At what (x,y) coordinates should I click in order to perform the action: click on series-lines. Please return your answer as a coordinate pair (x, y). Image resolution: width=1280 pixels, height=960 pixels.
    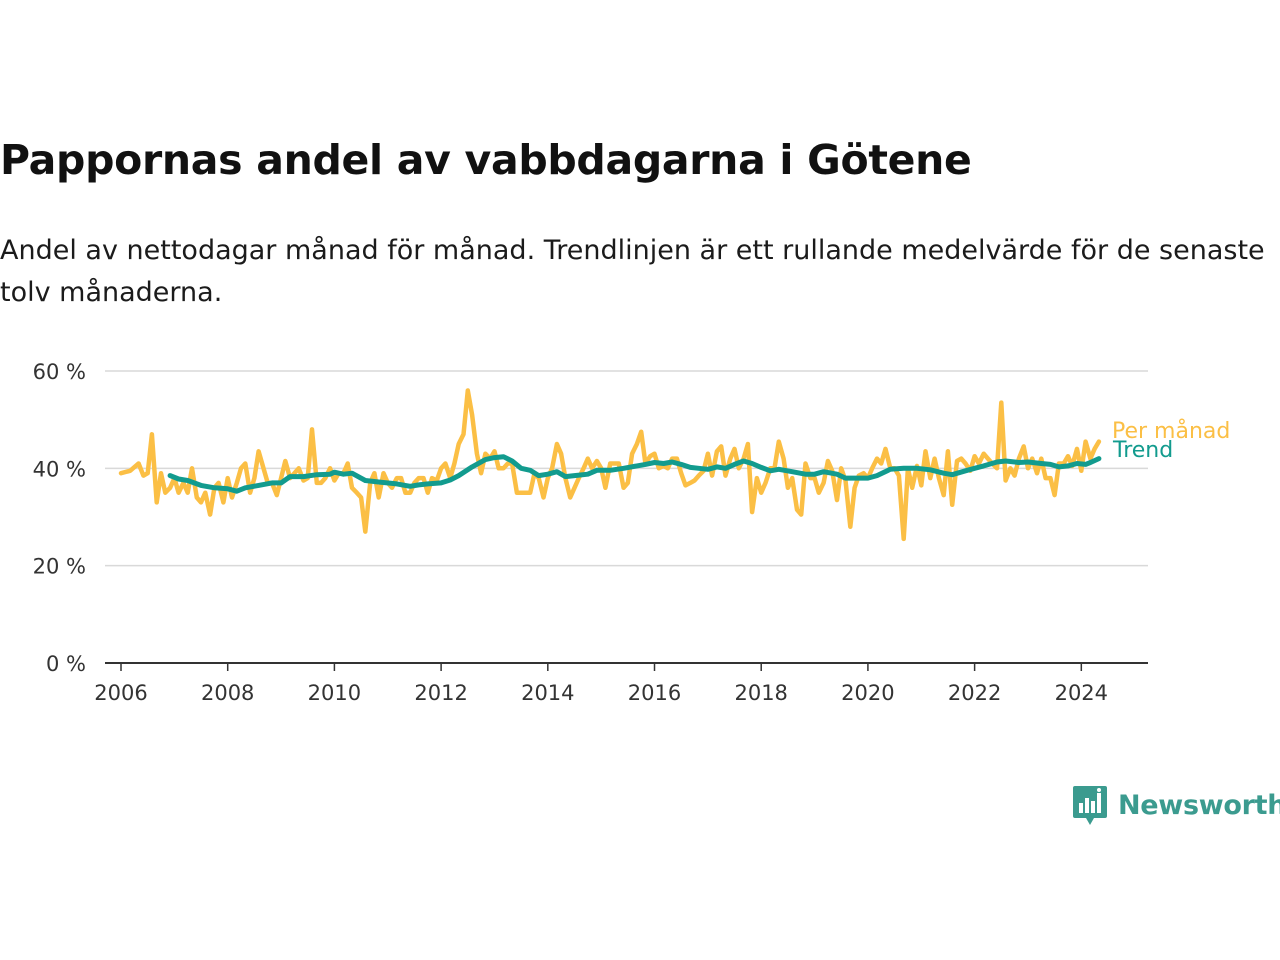
    Looking at the image, I should click on (610, 465).